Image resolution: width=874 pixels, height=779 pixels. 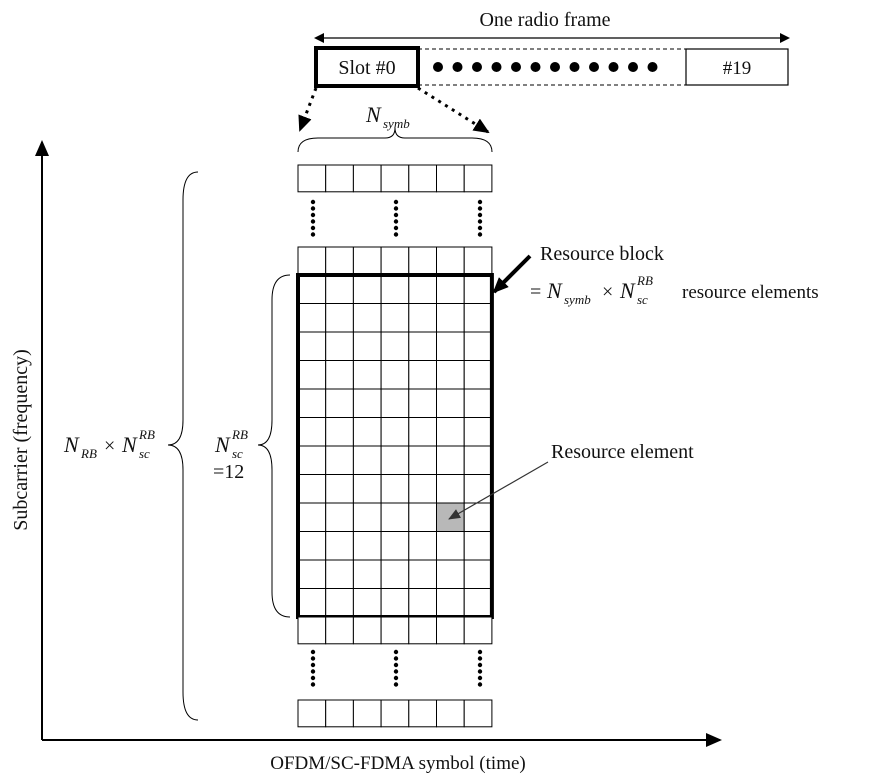 What do you see at coordinates (144, 453) in the screenshot?
I see `n-rb-nsc-sub: sc` at bounding box center [144, 453].